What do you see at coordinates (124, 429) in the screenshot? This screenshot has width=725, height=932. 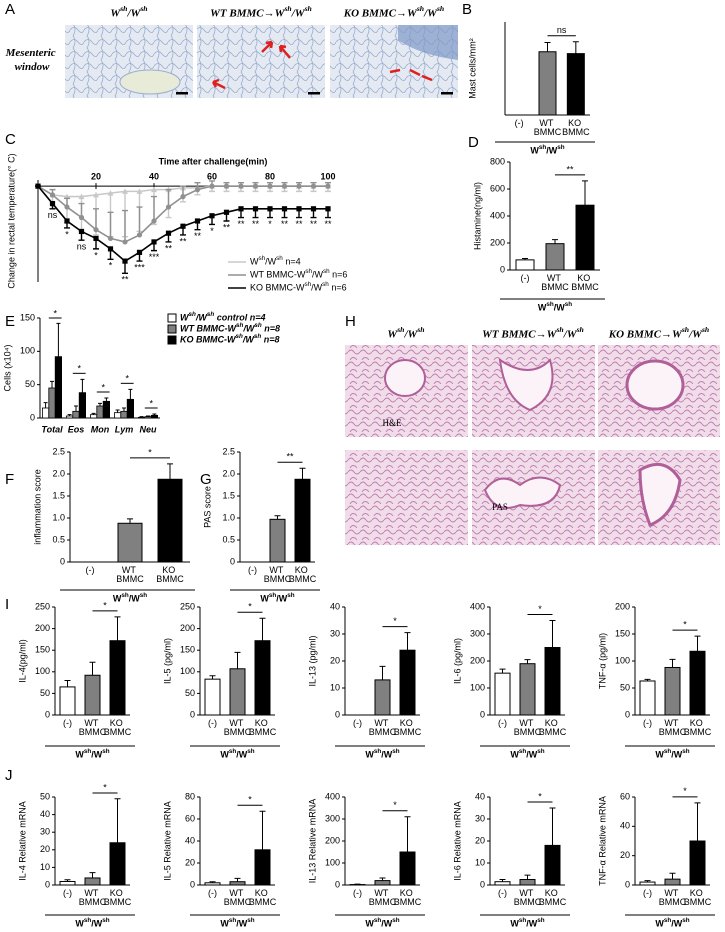 I see `x-tick-label: Lym` at bounding box center [124, 429].